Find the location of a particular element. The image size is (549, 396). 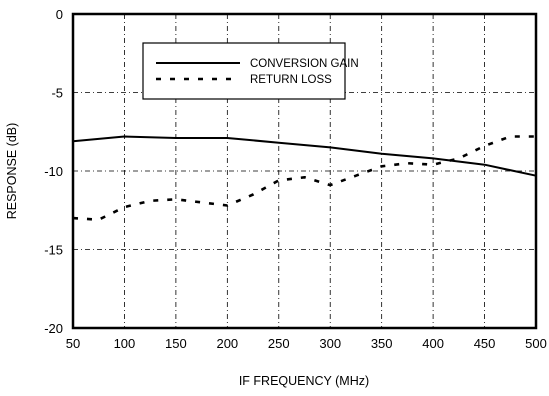

legend-box is located at coordinates (244, 71).